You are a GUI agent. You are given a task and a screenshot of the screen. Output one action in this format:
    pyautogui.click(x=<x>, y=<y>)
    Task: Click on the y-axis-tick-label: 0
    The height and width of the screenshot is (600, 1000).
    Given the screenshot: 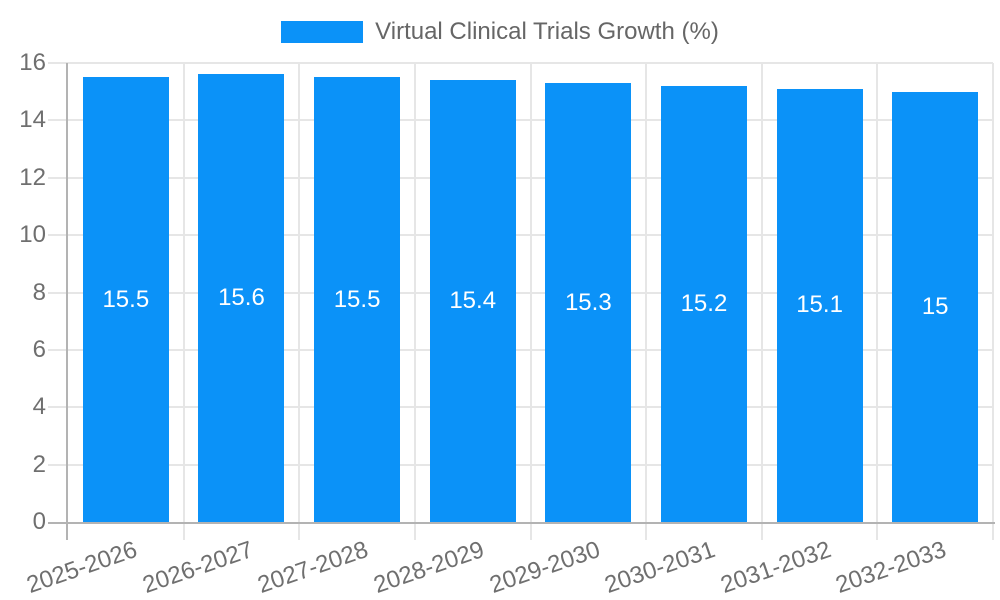 What is the action you would take?
    pyautogui.click(x=39, y=521)
    